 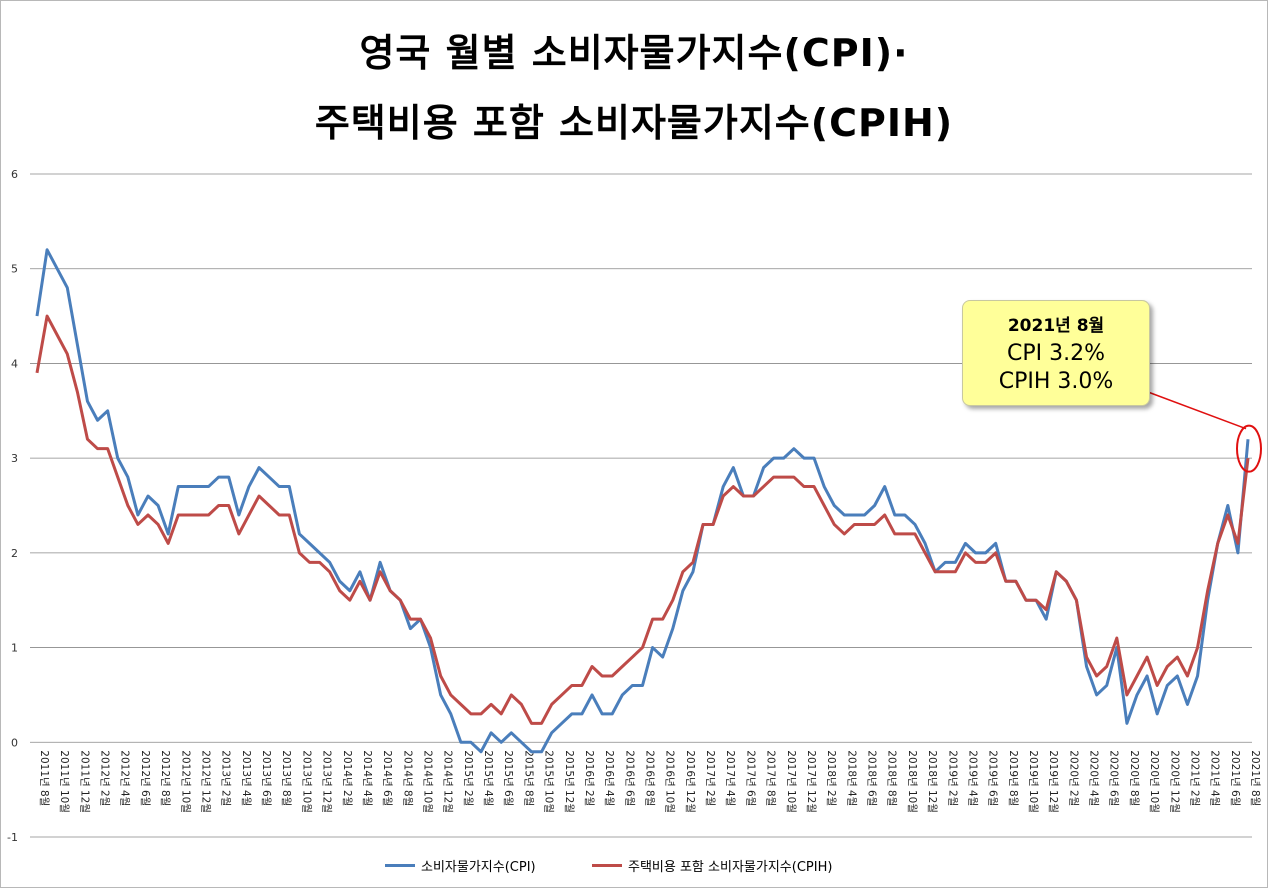 I want to click on x-tick-label: 2015년 4월, so click(x=488, y=778).